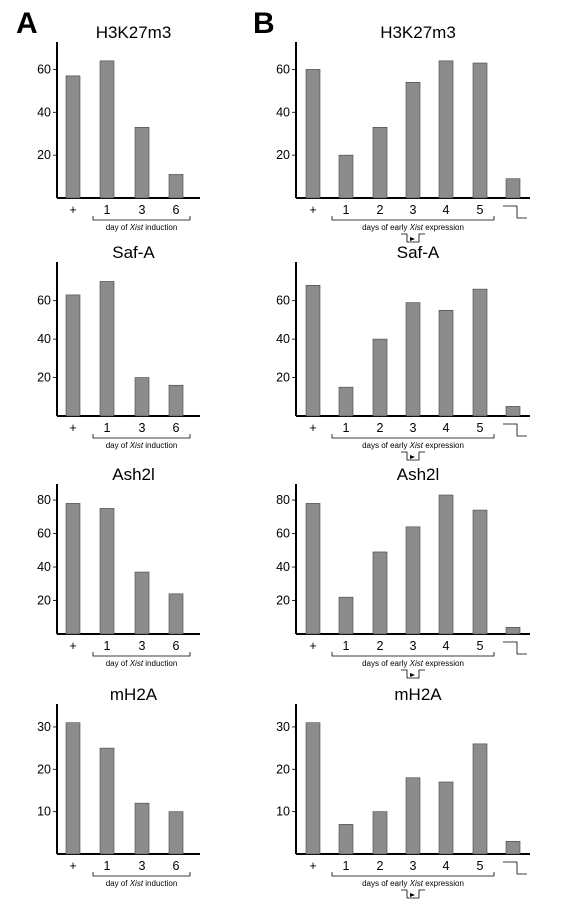  I want to click on x-axis-label: day of Xist induction, so click(142, 445).